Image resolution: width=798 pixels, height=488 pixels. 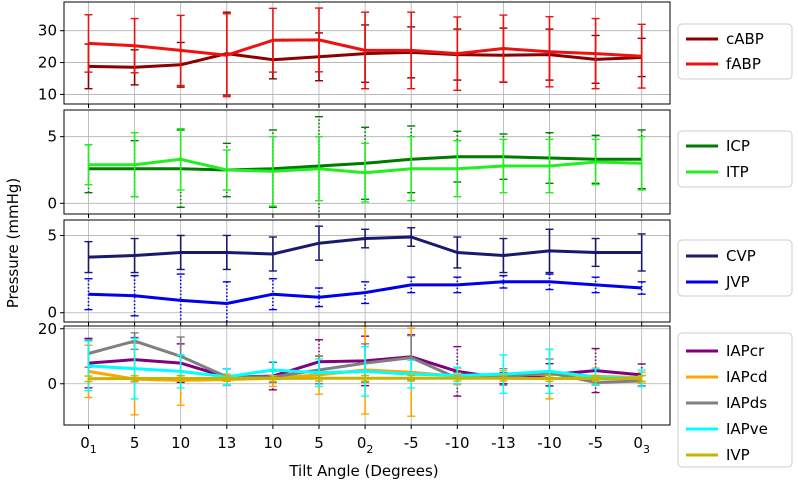 I want to click on series-line-IAPve, so click(x=365, y=372).